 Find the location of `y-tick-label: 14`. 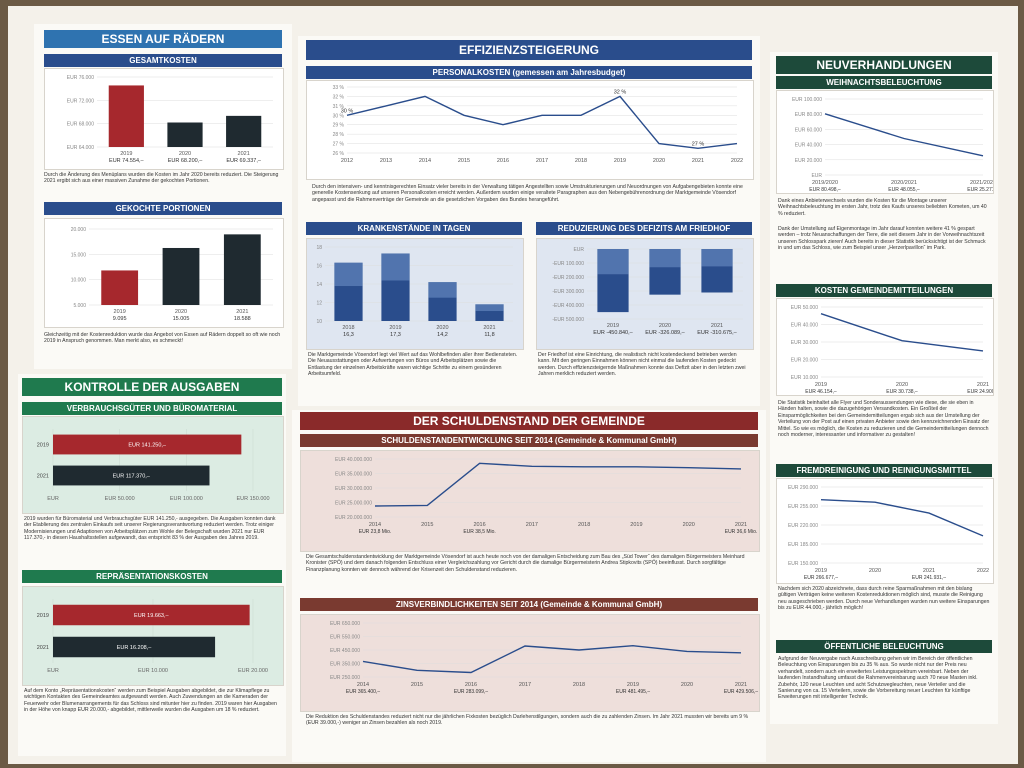

y-tick-label: 14 is located at coordinates (319, 285).